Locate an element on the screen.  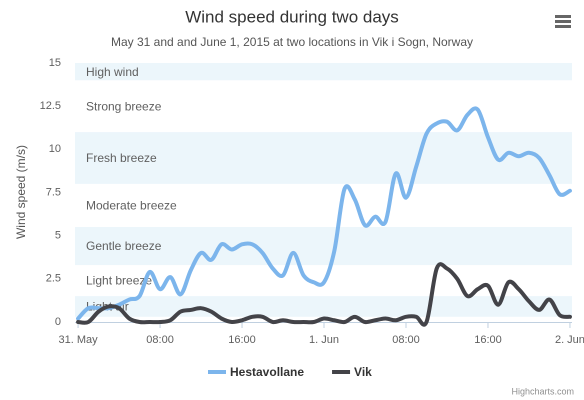
chart-title: Wind speed during two days is located at coordinates (292, 16).